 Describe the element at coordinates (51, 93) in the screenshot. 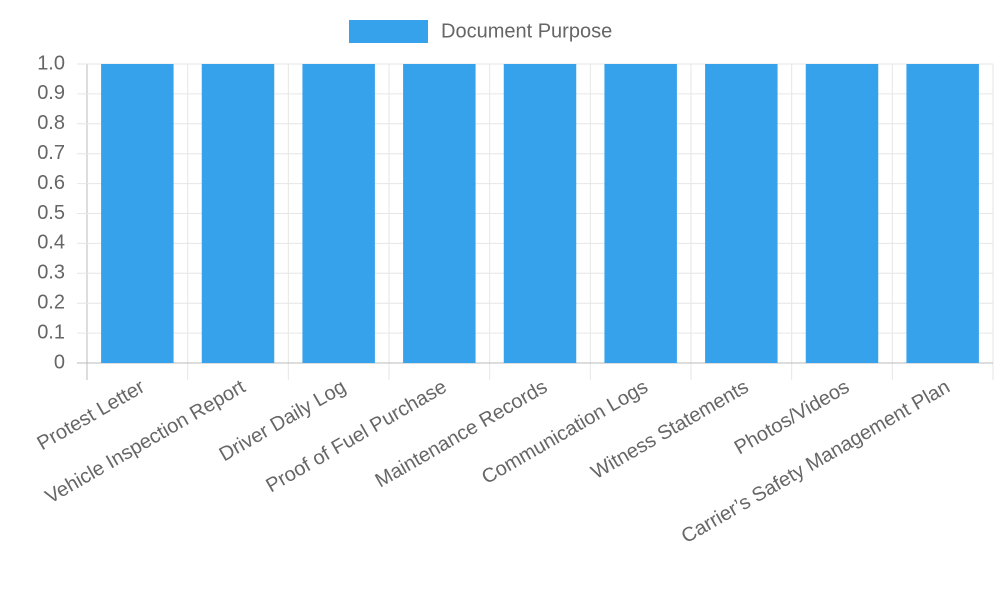

I see `y-tick-label: 0.9` at that location.